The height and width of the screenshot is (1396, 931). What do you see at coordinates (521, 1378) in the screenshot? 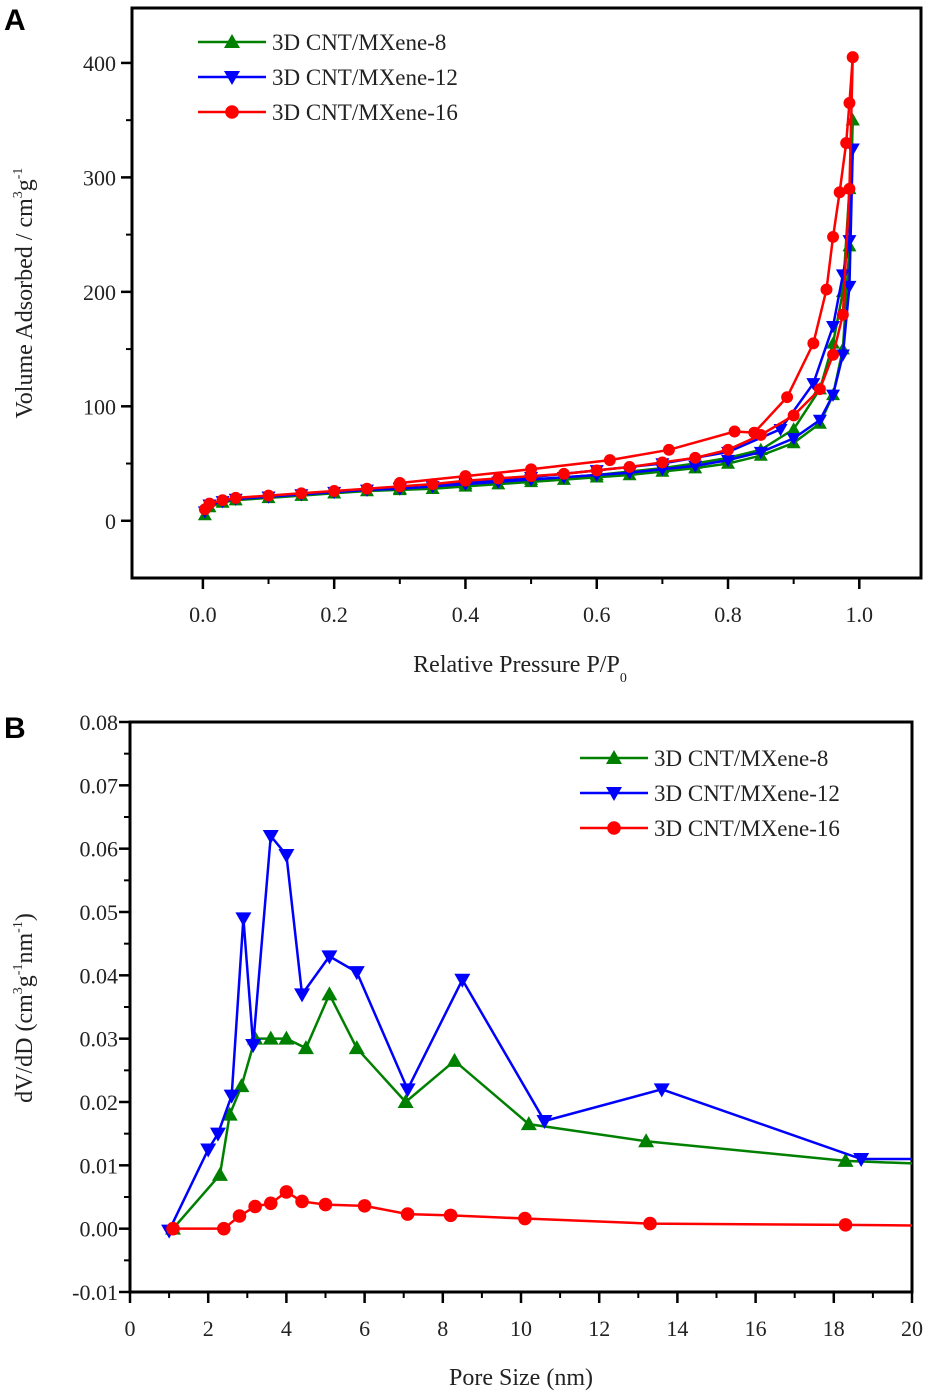
I see `x-axis-title: Pore Size (nm)` at bounding box center [521, 1378].